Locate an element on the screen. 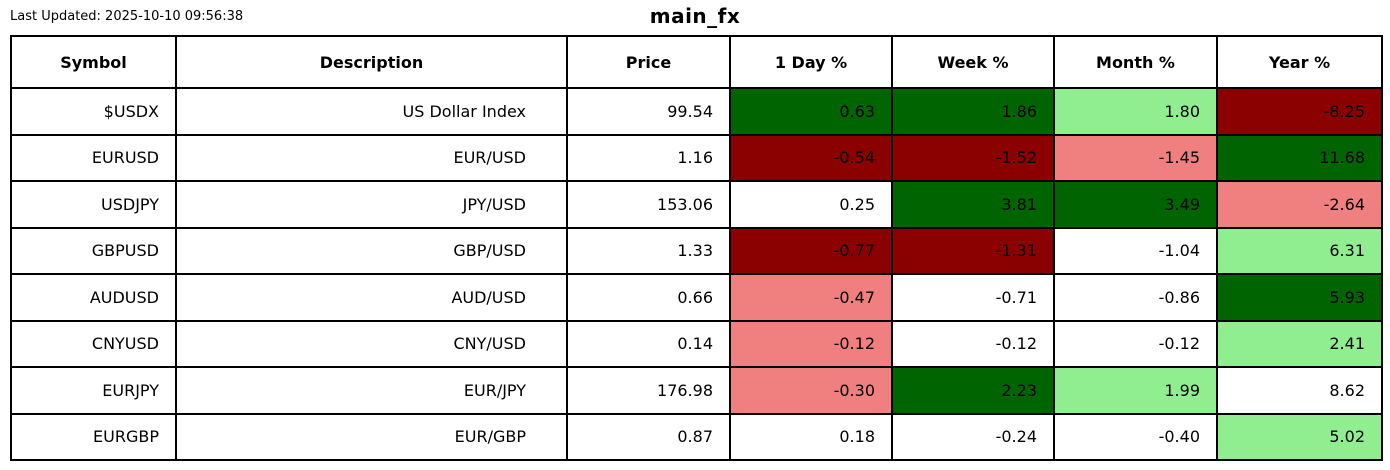  month-pct-cell: -0.86 is located at coordinates (1135, 297).